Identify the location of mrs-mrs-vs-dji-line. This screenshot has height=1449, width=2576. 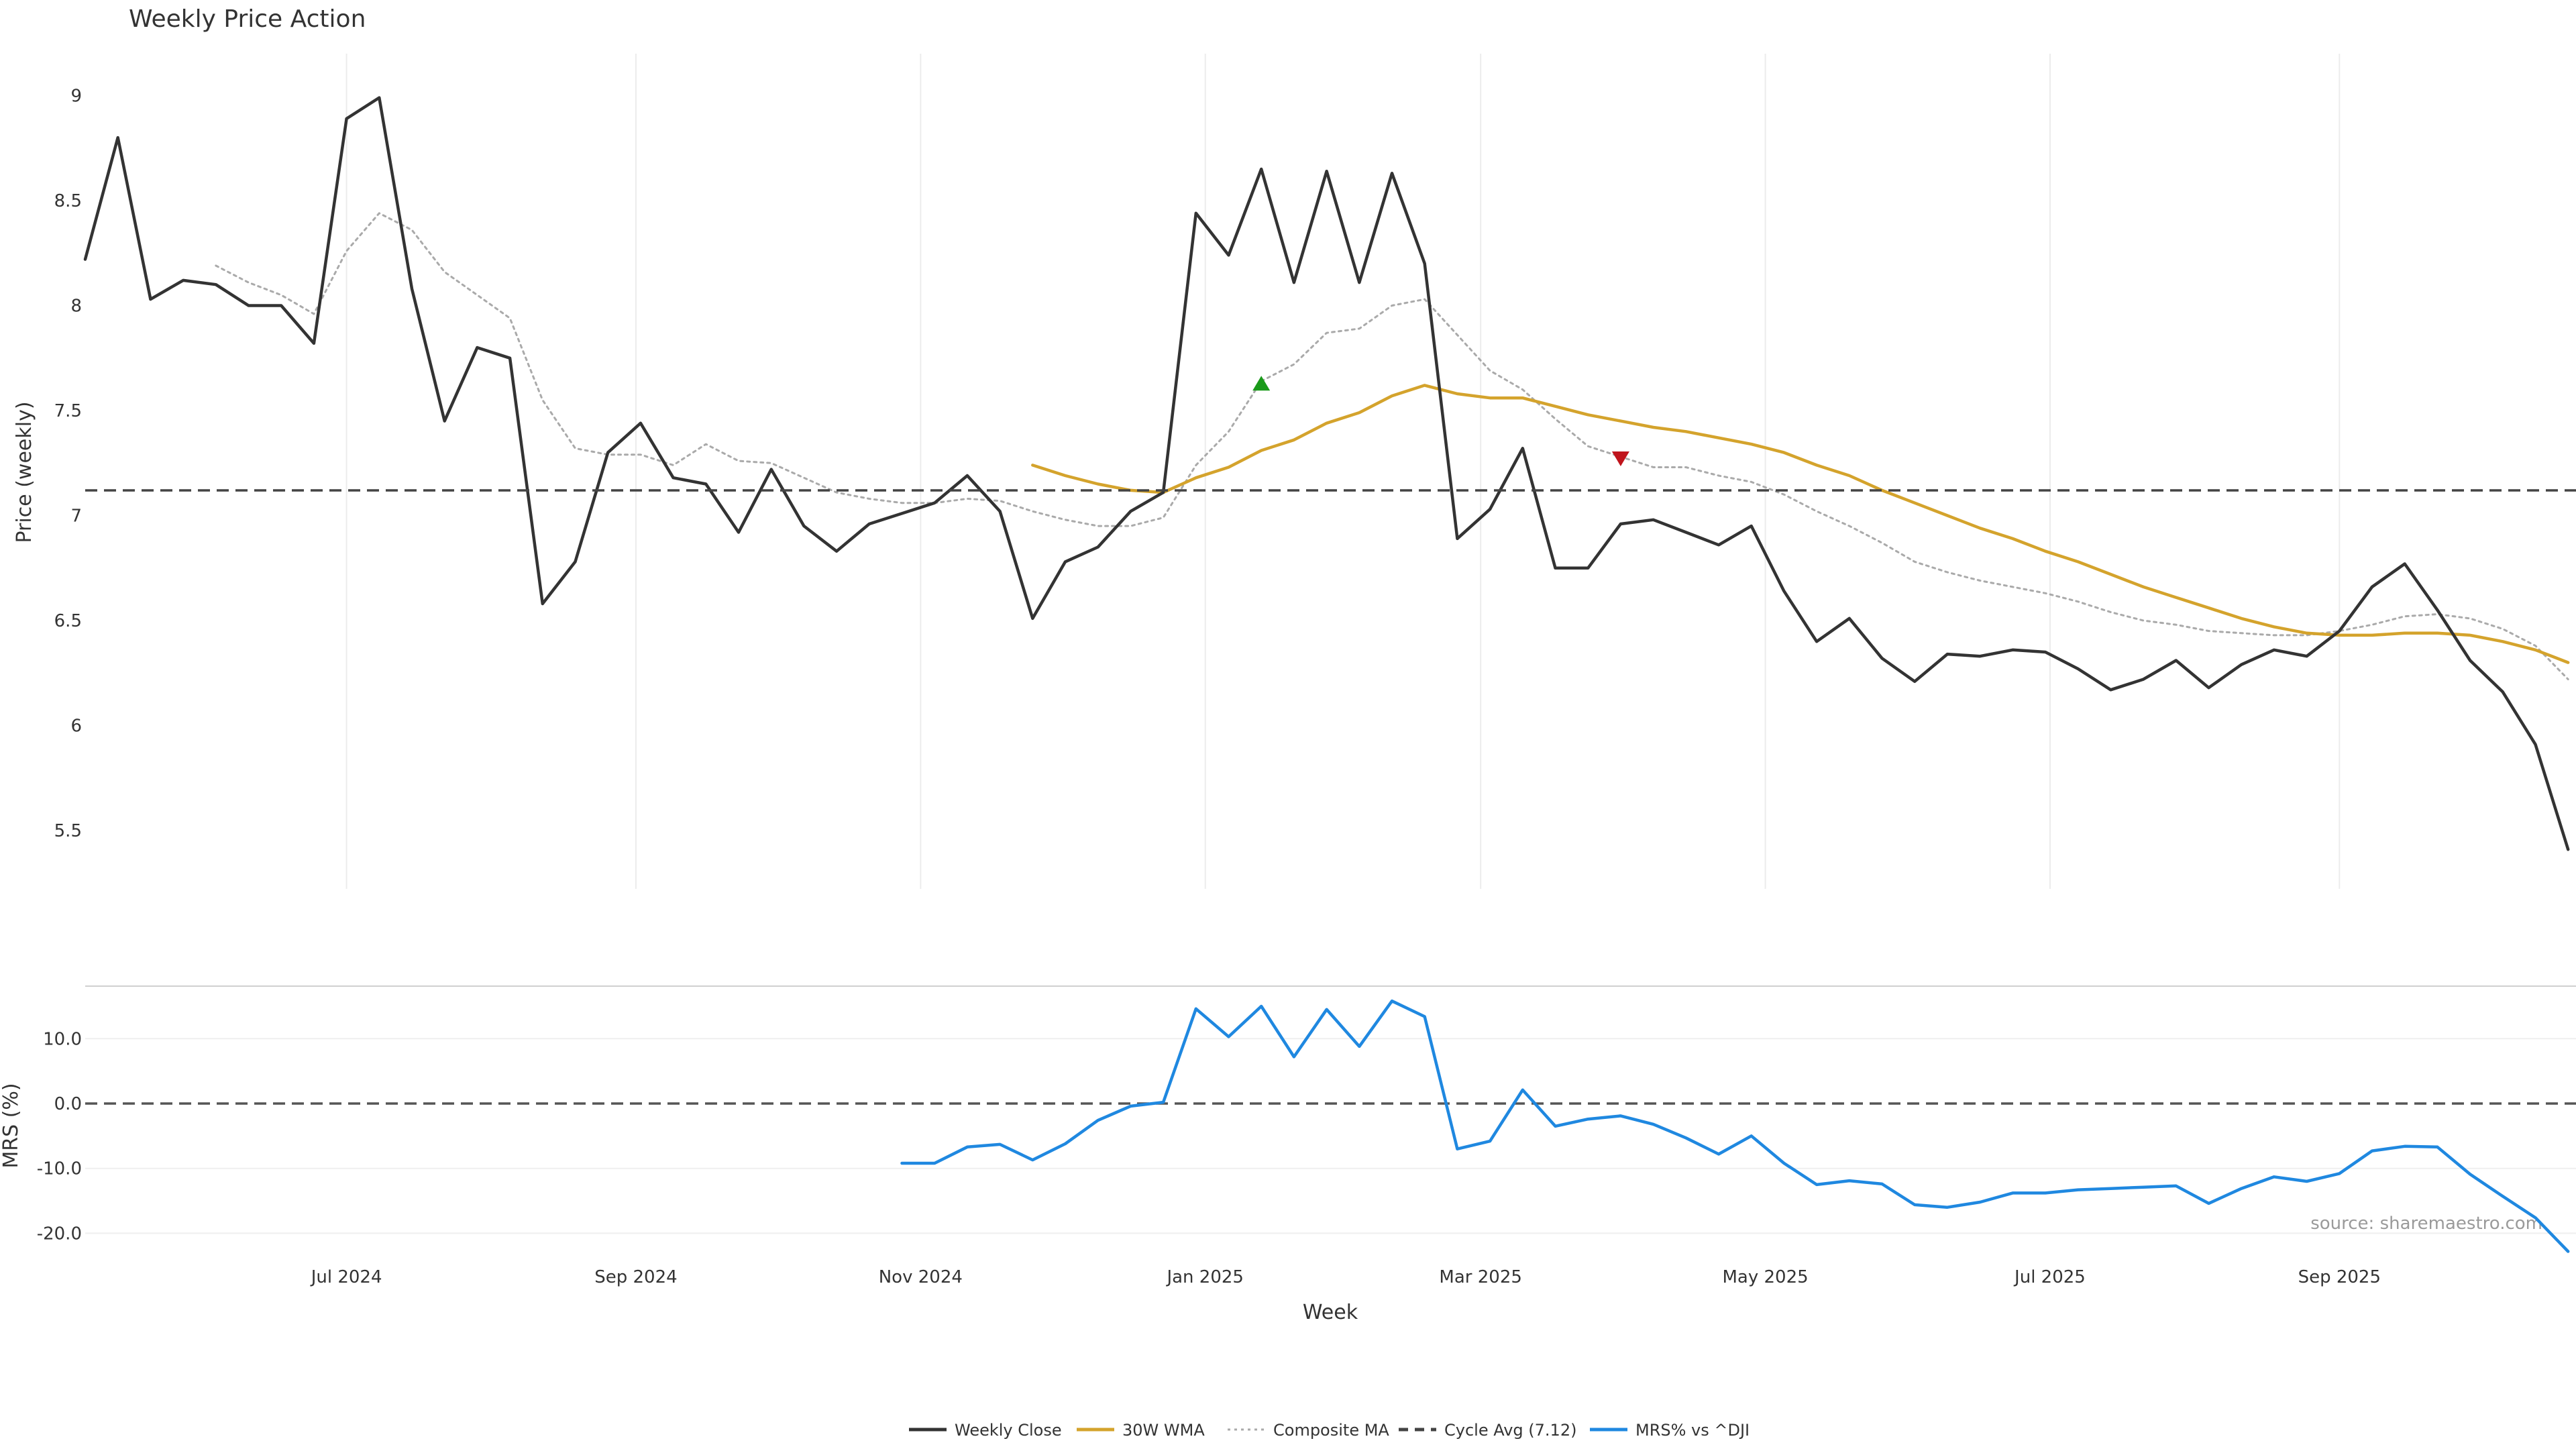
(1735, 1126).